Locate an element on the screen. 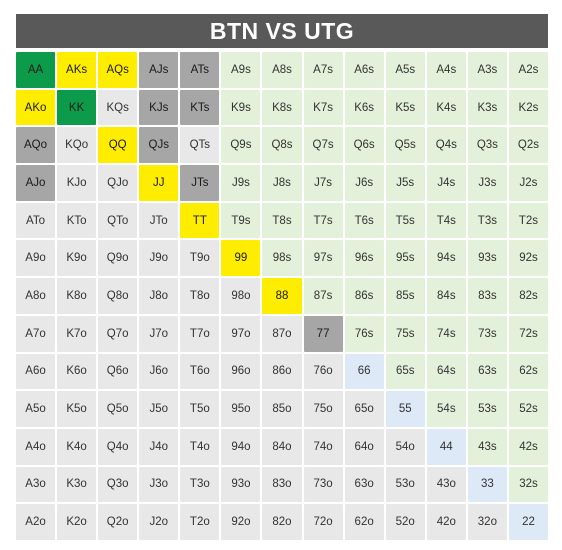  hand-cell-a6s: A6s is located at coordinates (364, 70).